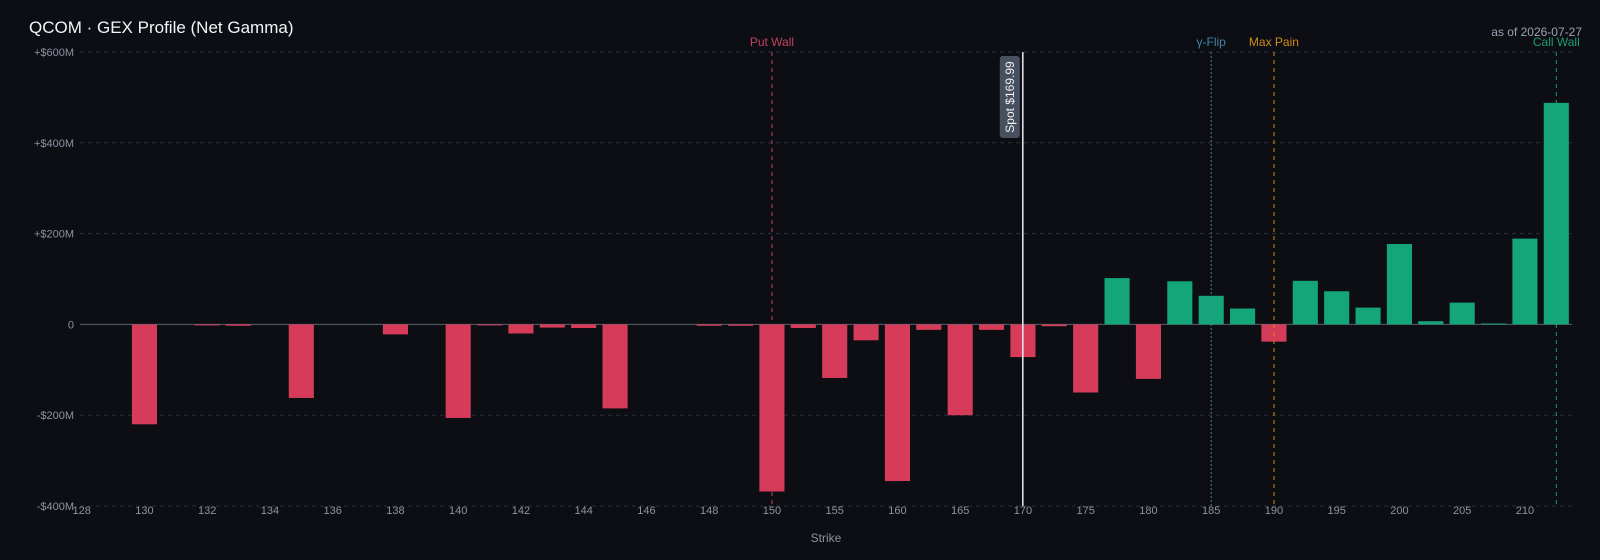 This screenshot has width=1600, height=560. What do you see at coordinates (897, 511) in the screenshot?
I see `x-tick-label: 160` at bounding box center [897, 511].